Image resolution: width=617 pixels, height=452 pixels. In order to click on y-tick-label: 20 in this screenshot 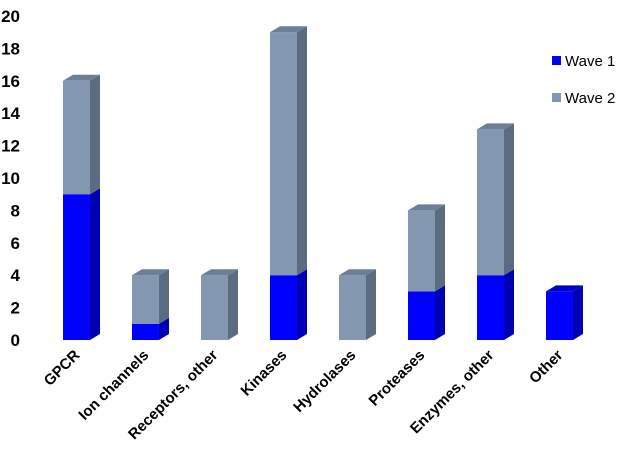, I will do `click(10, 16)`.